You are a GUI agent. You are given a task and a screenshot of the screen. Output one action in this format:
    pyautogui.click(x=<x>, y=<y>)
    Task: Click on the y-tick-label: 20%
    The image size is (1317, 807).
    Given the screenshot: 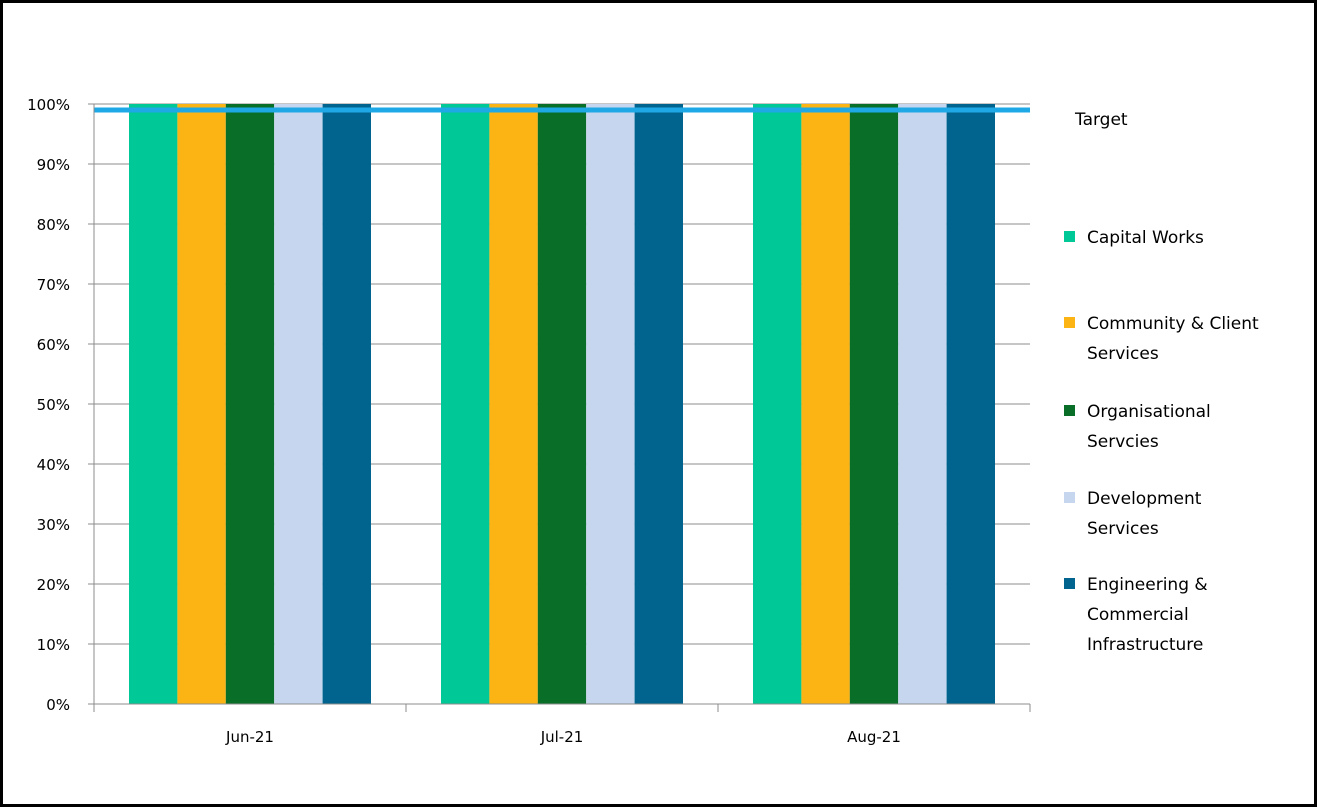 What is the action you would take?
    pyautogui.click(x=53, y=585)
    